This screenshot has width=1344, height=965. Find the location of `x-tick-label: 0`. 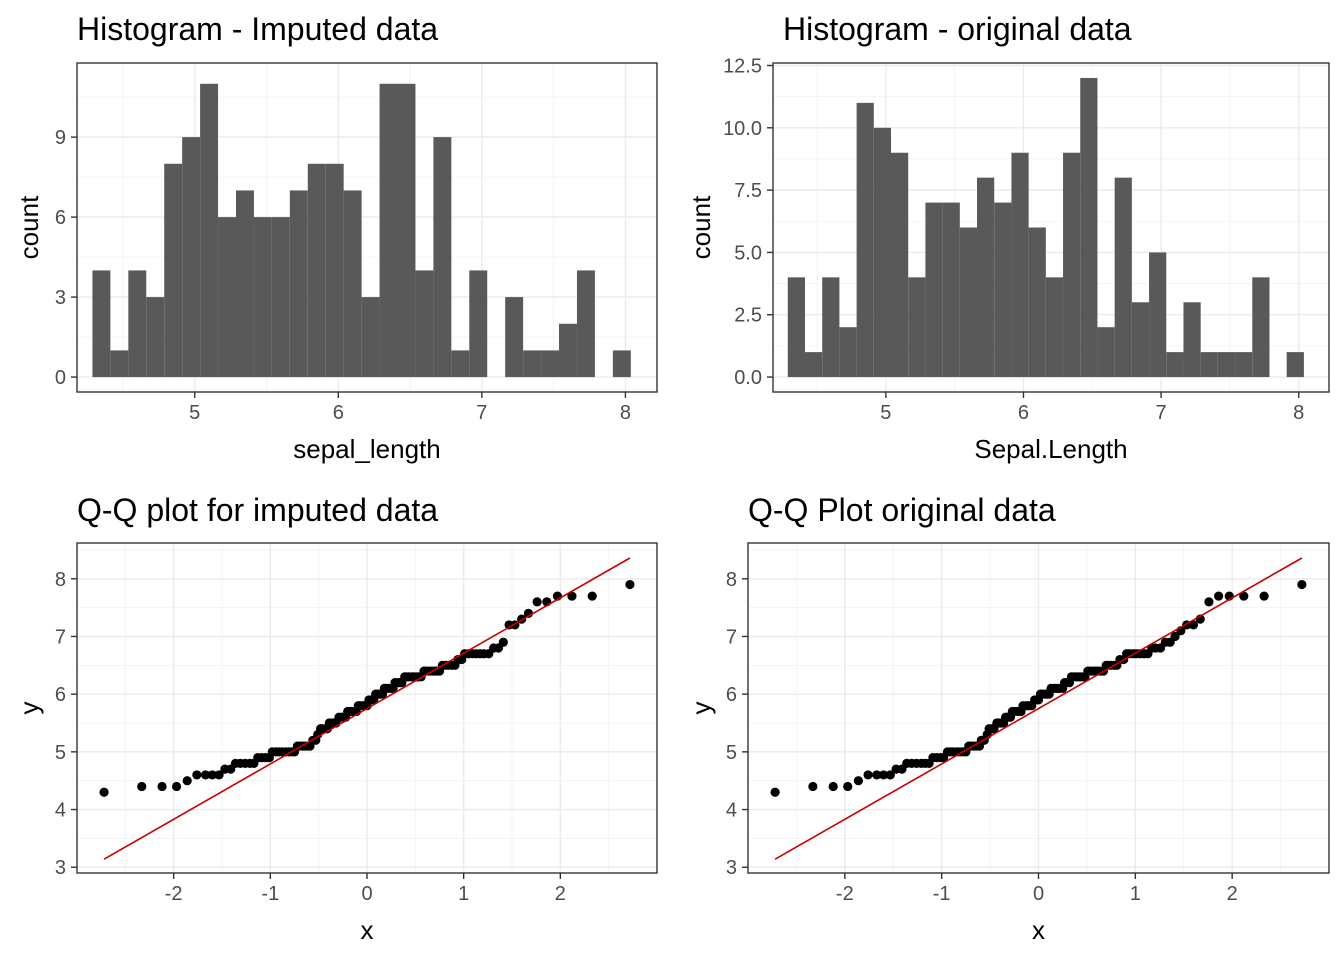

x-tick-label: 0 is located at coordinates (366, 894).